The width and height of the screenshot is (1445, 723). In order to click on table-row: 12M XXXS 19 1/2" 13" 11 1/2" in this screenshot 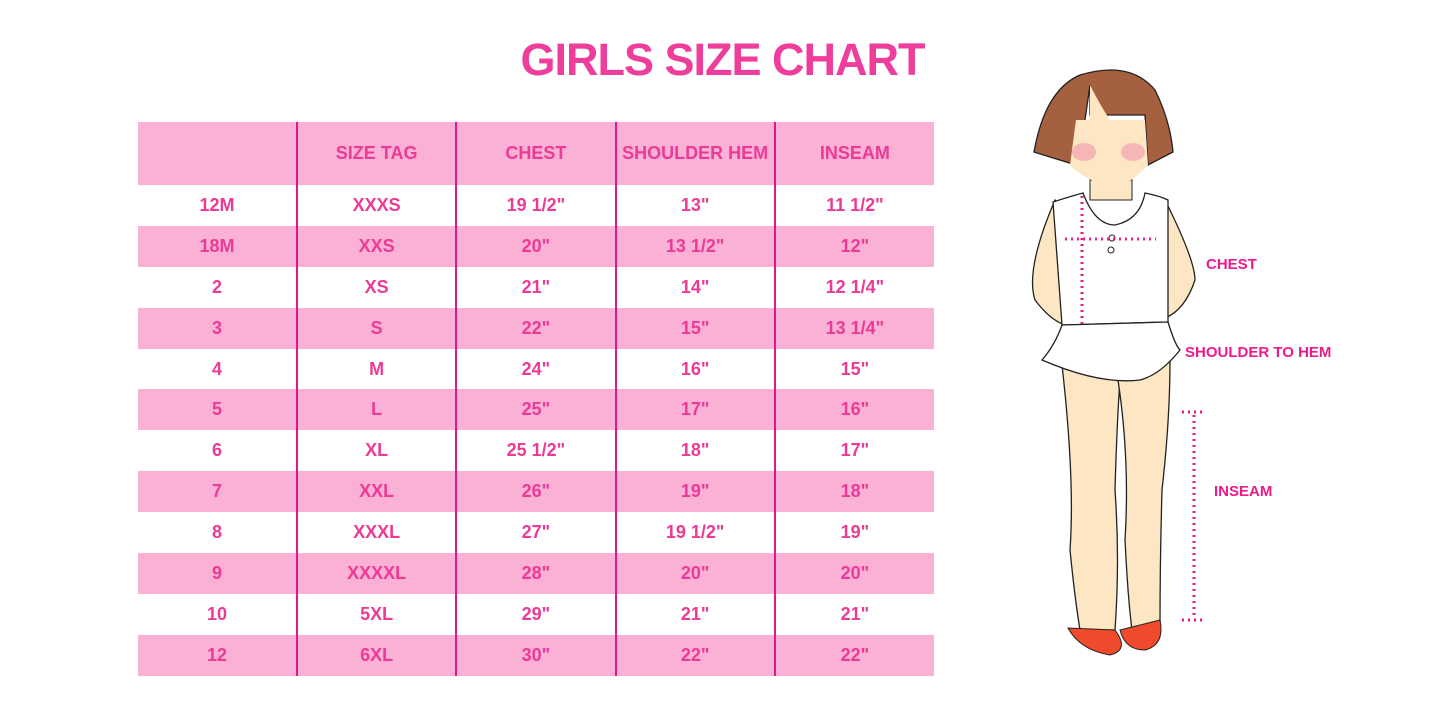, I will do `click(536, 205)`.